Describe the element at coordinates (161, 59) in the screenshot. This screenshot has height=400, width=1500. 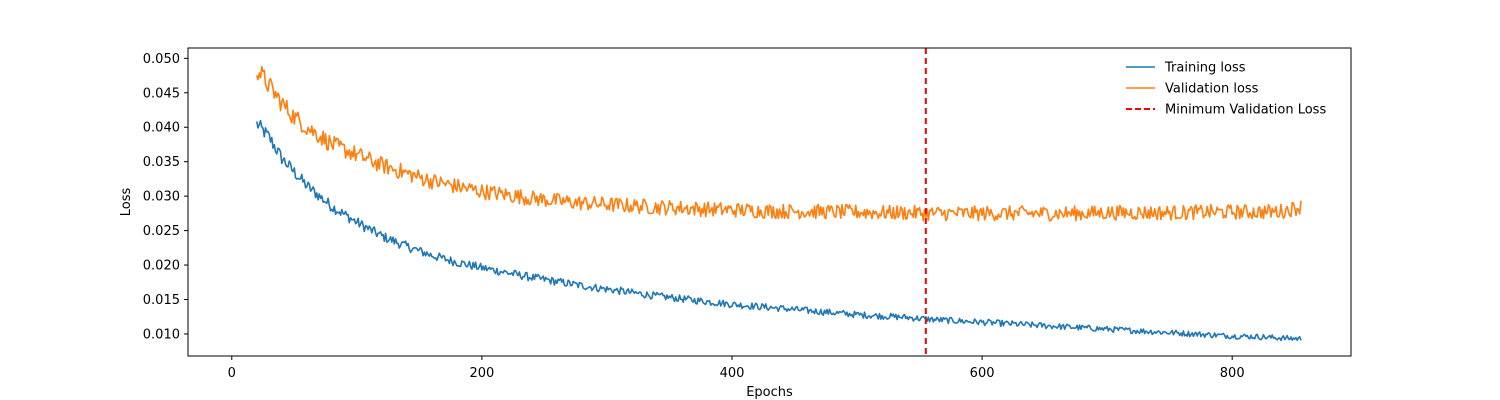
I see `y-tick-label: 0.050` at that location.